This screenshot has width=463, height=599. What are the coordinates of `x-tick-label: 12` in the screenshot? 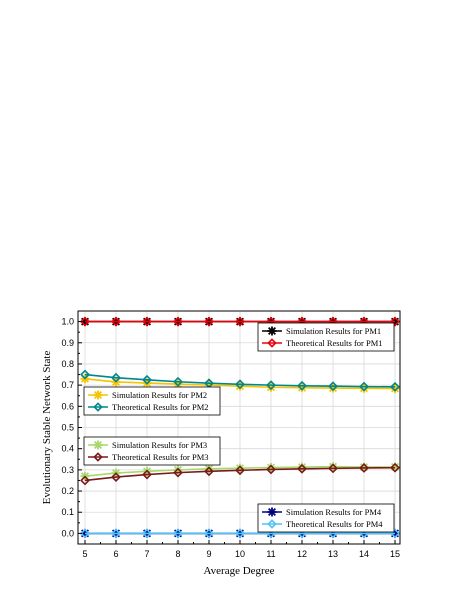 It's located at (302, 554).